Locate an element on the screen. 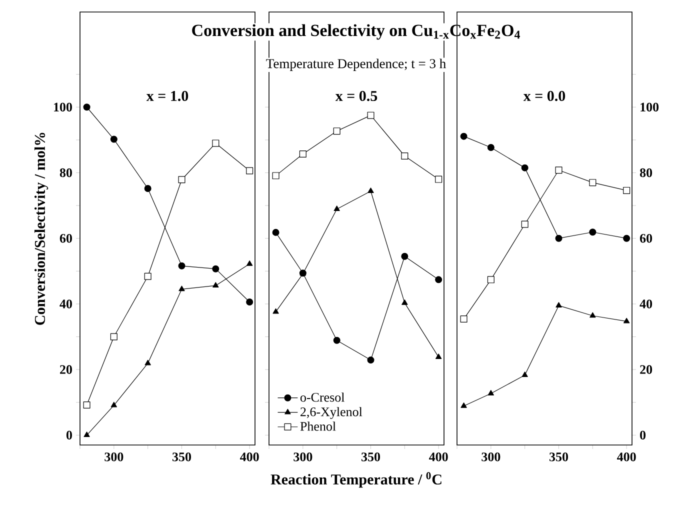 Image resolution: width=685 pixels, height=509 pixels. y-tick-label: 20 is located at coordinates (66, 369).